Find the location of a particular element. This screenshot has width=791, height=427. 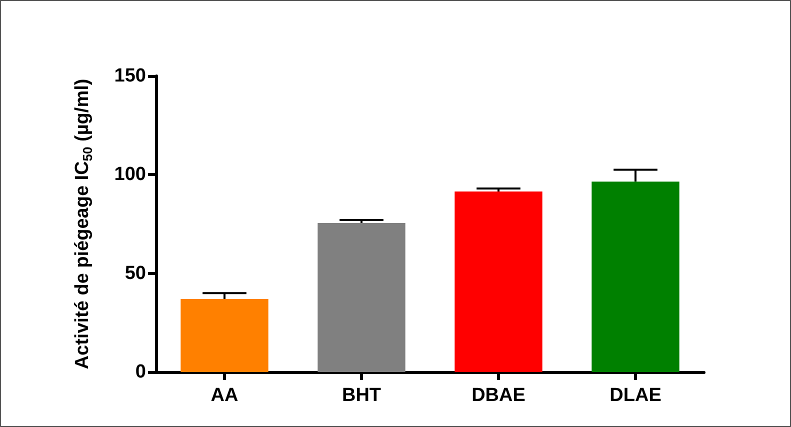

x-tick-label: DBAE is located at coordinates (499, 395).